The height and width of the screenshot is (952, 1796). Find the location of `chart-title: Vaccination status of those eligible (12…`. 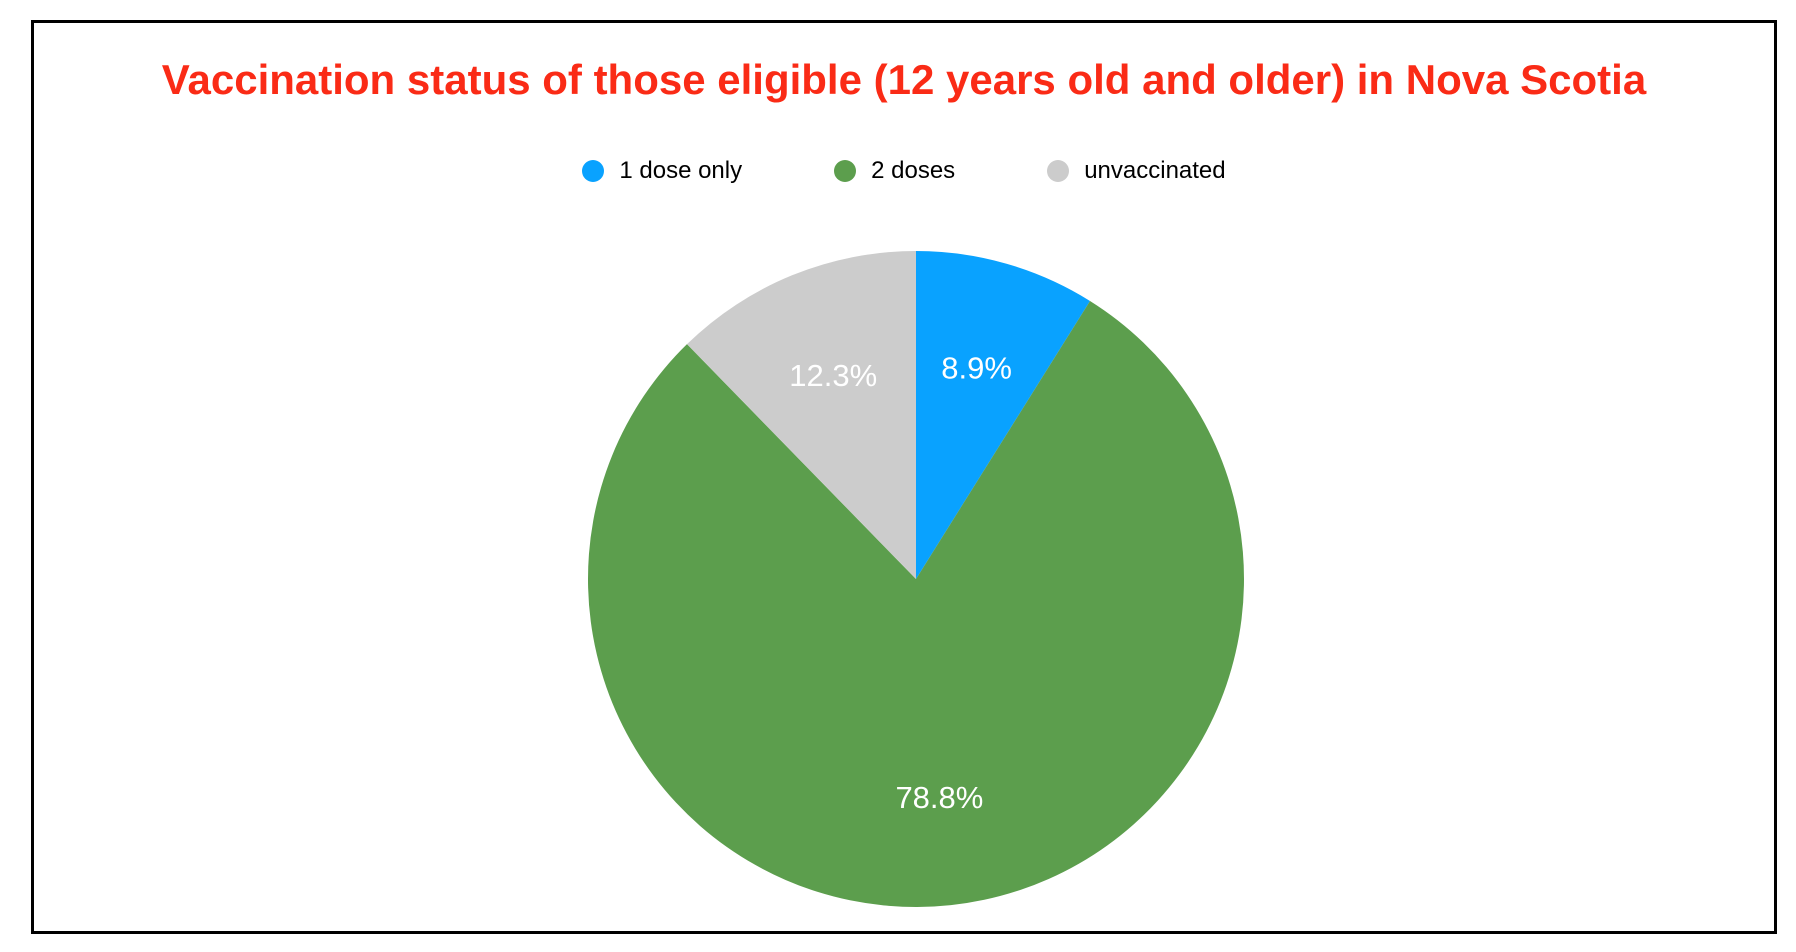

chart-title: Vaccination status of those eligible (12… is located at coordinates (904, 79).